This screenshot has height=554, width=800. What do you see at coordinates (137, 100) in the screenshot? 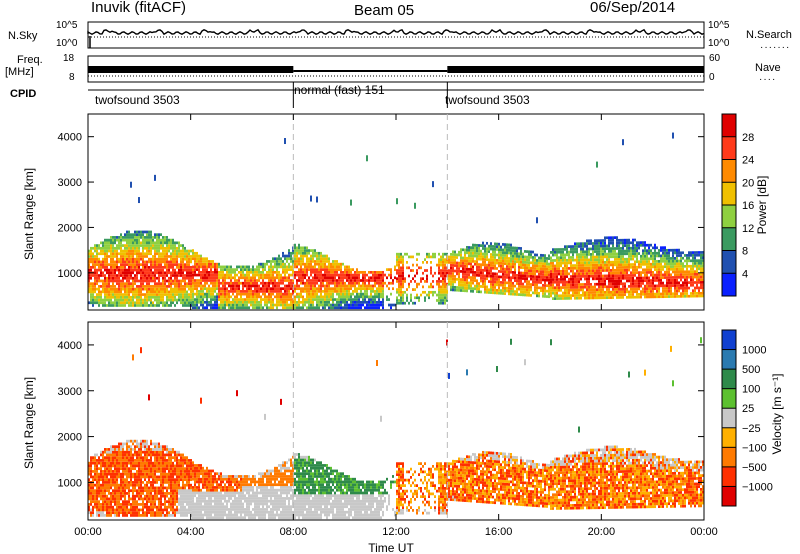
I see `cpid-segment-1: twofsound 3503` at bounding box center [137, 100].